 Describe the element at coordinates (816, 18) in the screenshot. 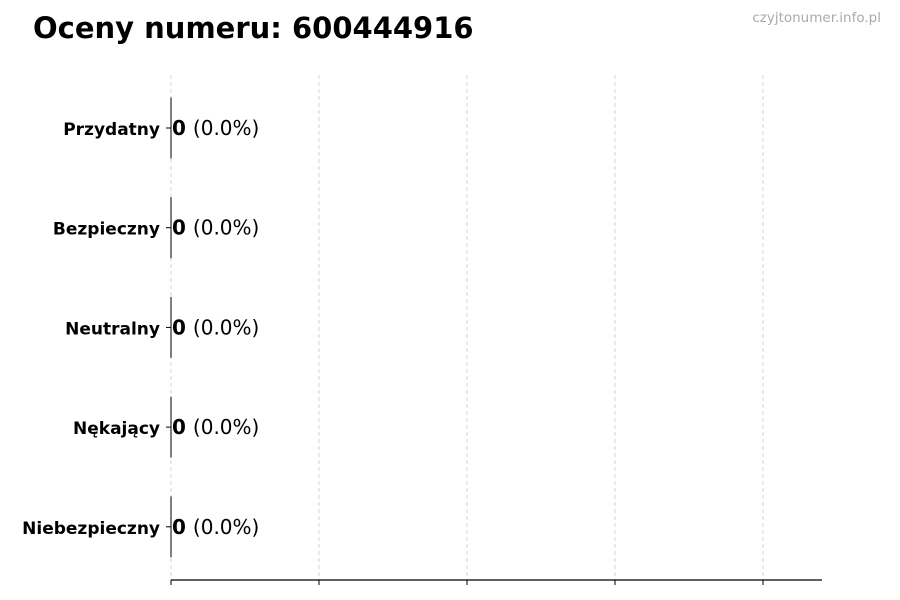

I see `watermark: czyjtonumer.info.pl` at that location.